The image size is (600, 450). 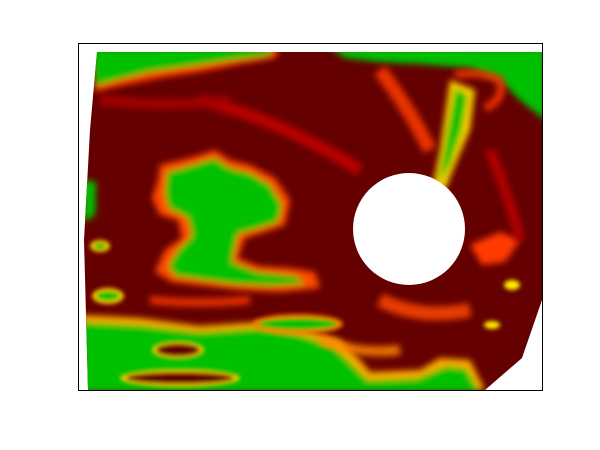 I want to click on streak-right-edge, so click(x=505, y=195).